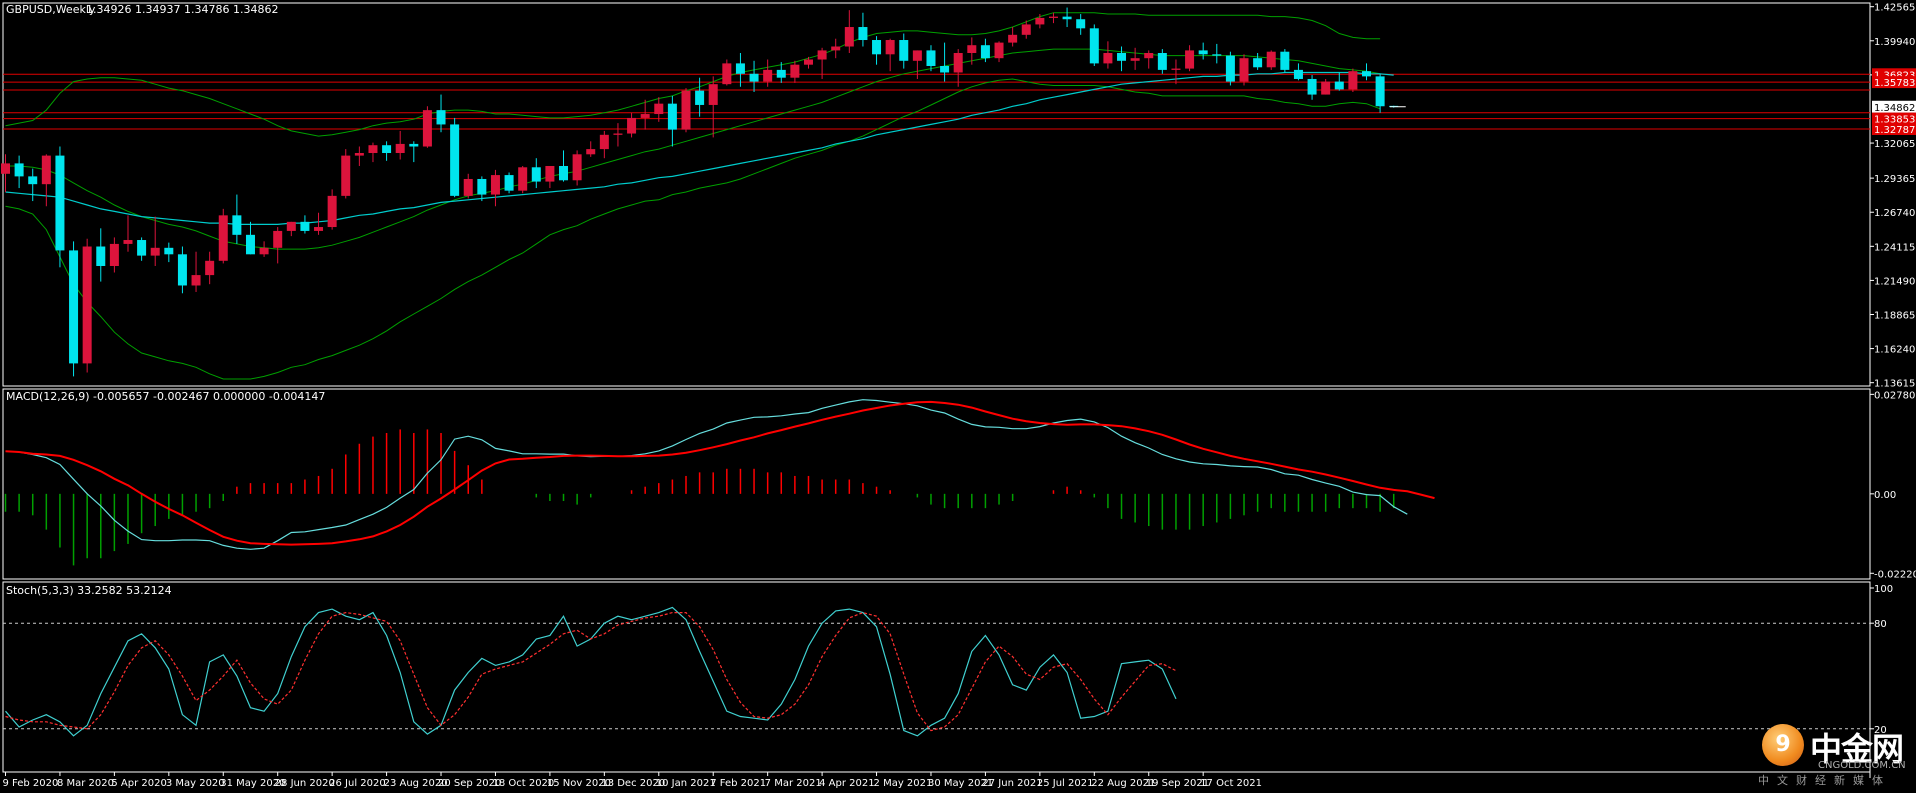  I want to click on time-axis-label: 23 Aug 2020, so click(416, 783).